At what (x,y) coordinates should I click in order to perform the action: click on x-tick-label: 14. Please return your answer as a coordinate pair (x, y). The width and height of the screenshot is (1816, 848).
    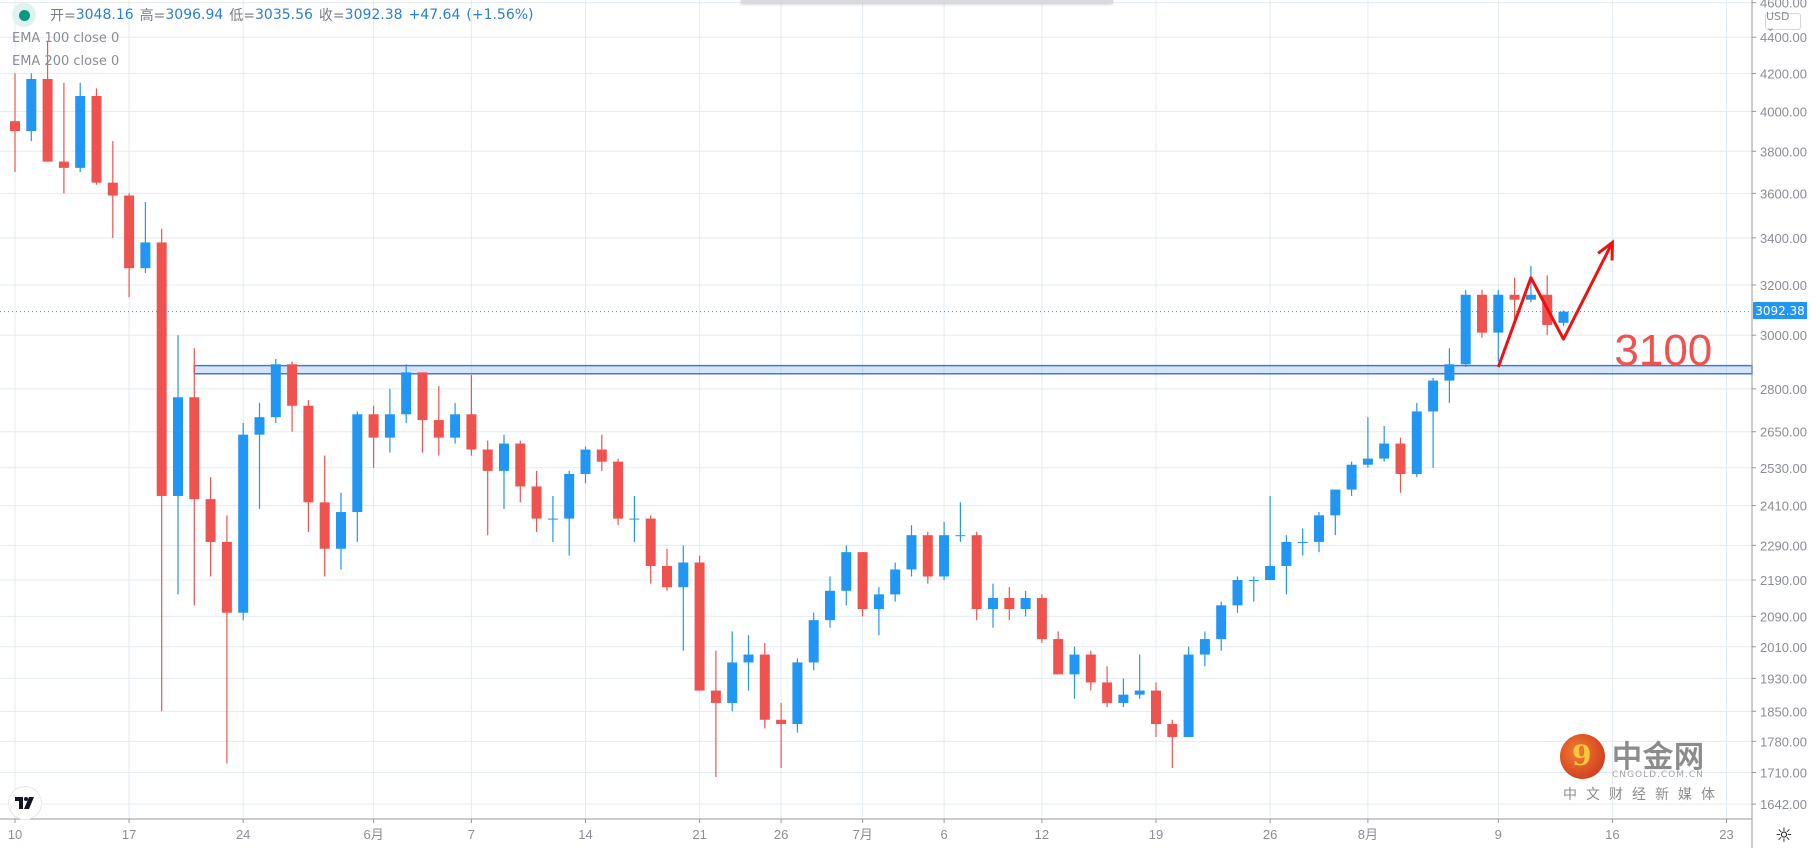
    Looking at the image, I should click on (585, 834).